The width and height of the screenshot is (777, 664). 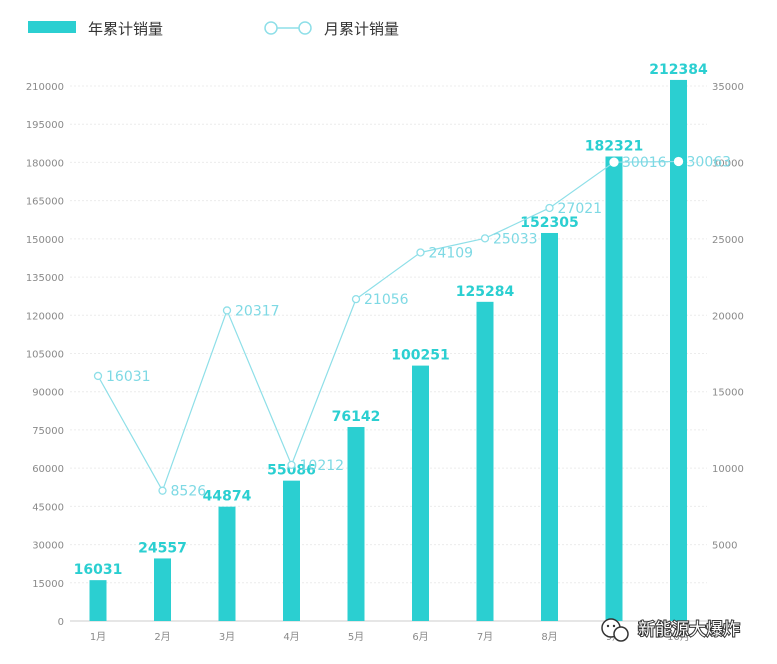 I want to click on x-axis-tick: 10月, so click(x=678, y=637).